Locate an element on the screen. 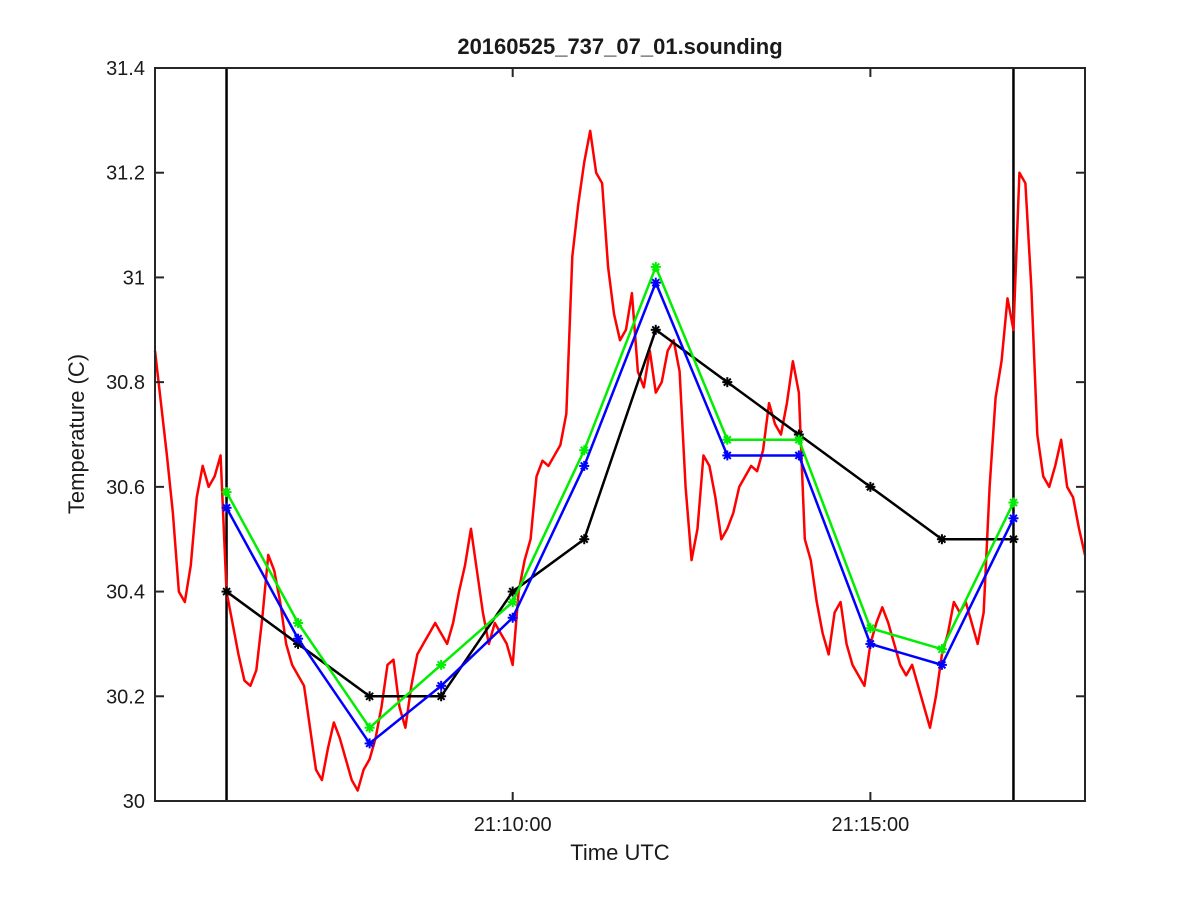 The width and height of the screenshot is (1200, 900). y-tick-label: 31 is located at coordinates (134, 278).